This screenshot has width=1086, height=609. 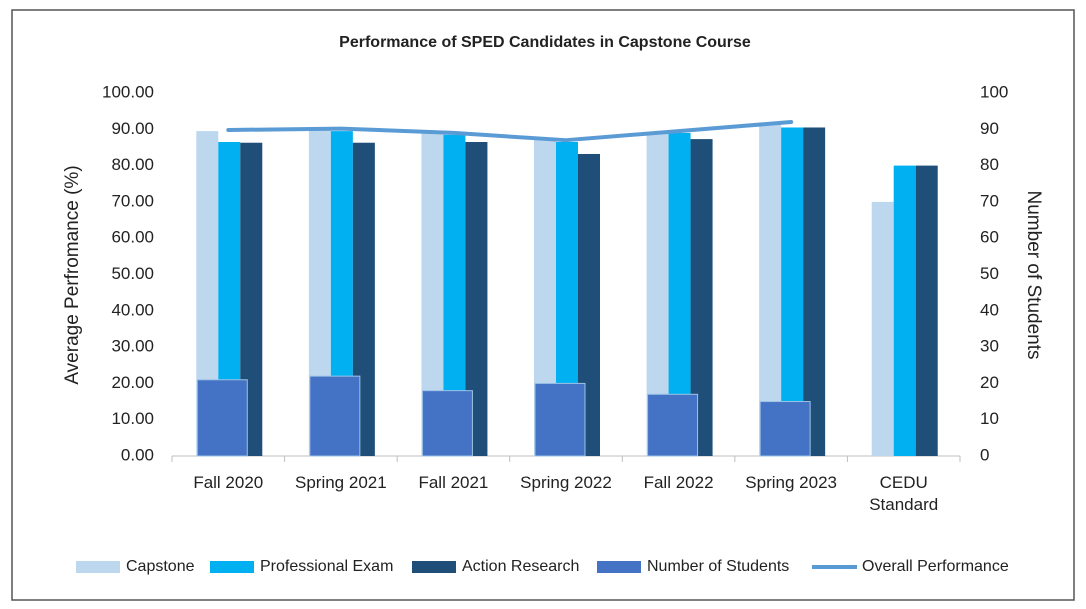 What do you see at coordinates (132, 128) in the screenshot?
I see `y-tick-label: 90.00` at bounding box center [132, 128].